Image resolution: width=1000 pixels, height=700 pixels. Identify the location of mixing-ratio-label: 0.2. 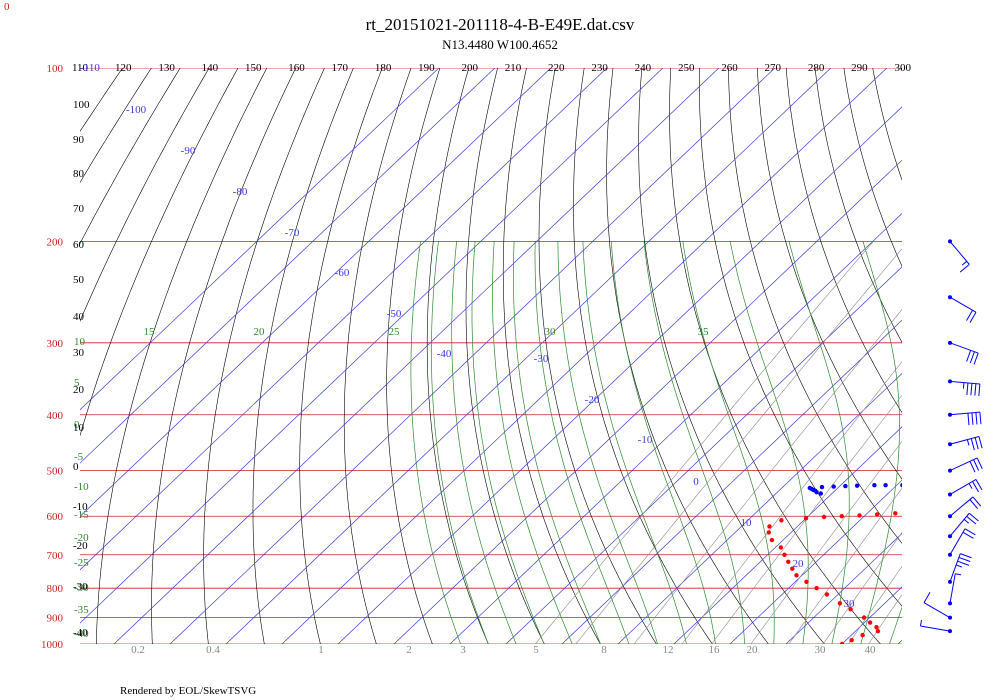
(138, 650).